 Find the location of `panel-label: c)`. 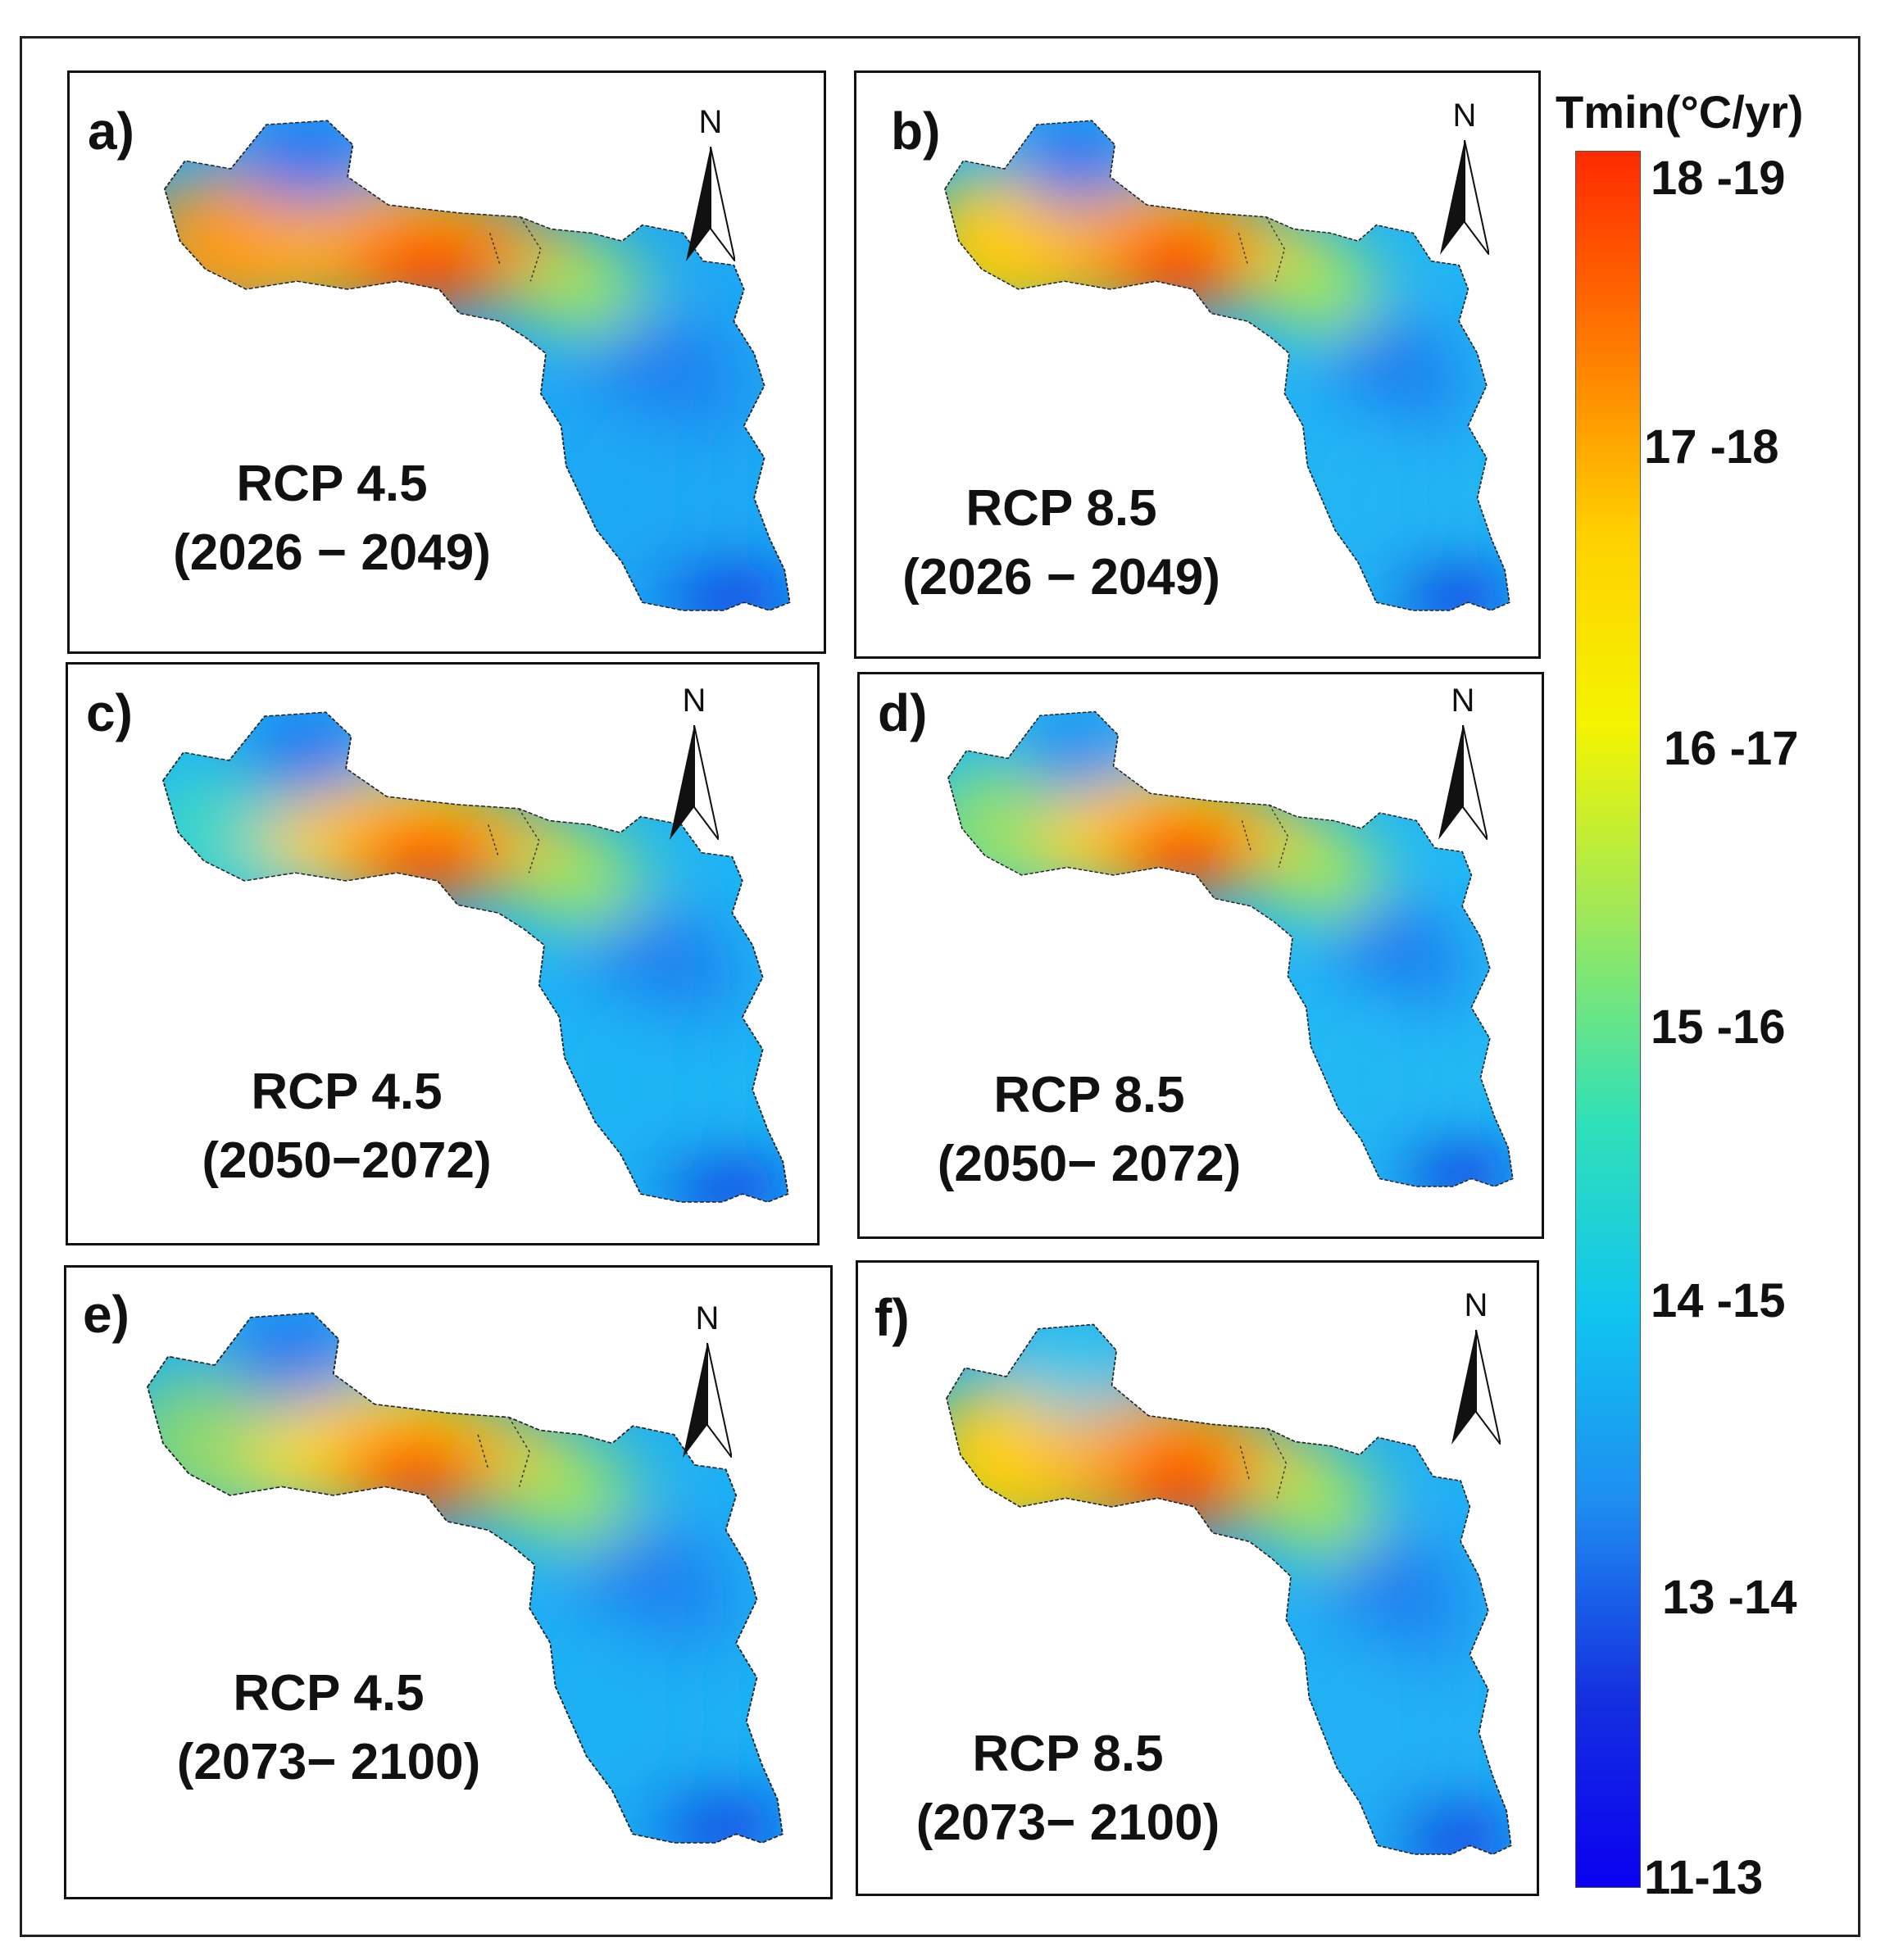

panel-label: c) is located at coordinates (110, 712).